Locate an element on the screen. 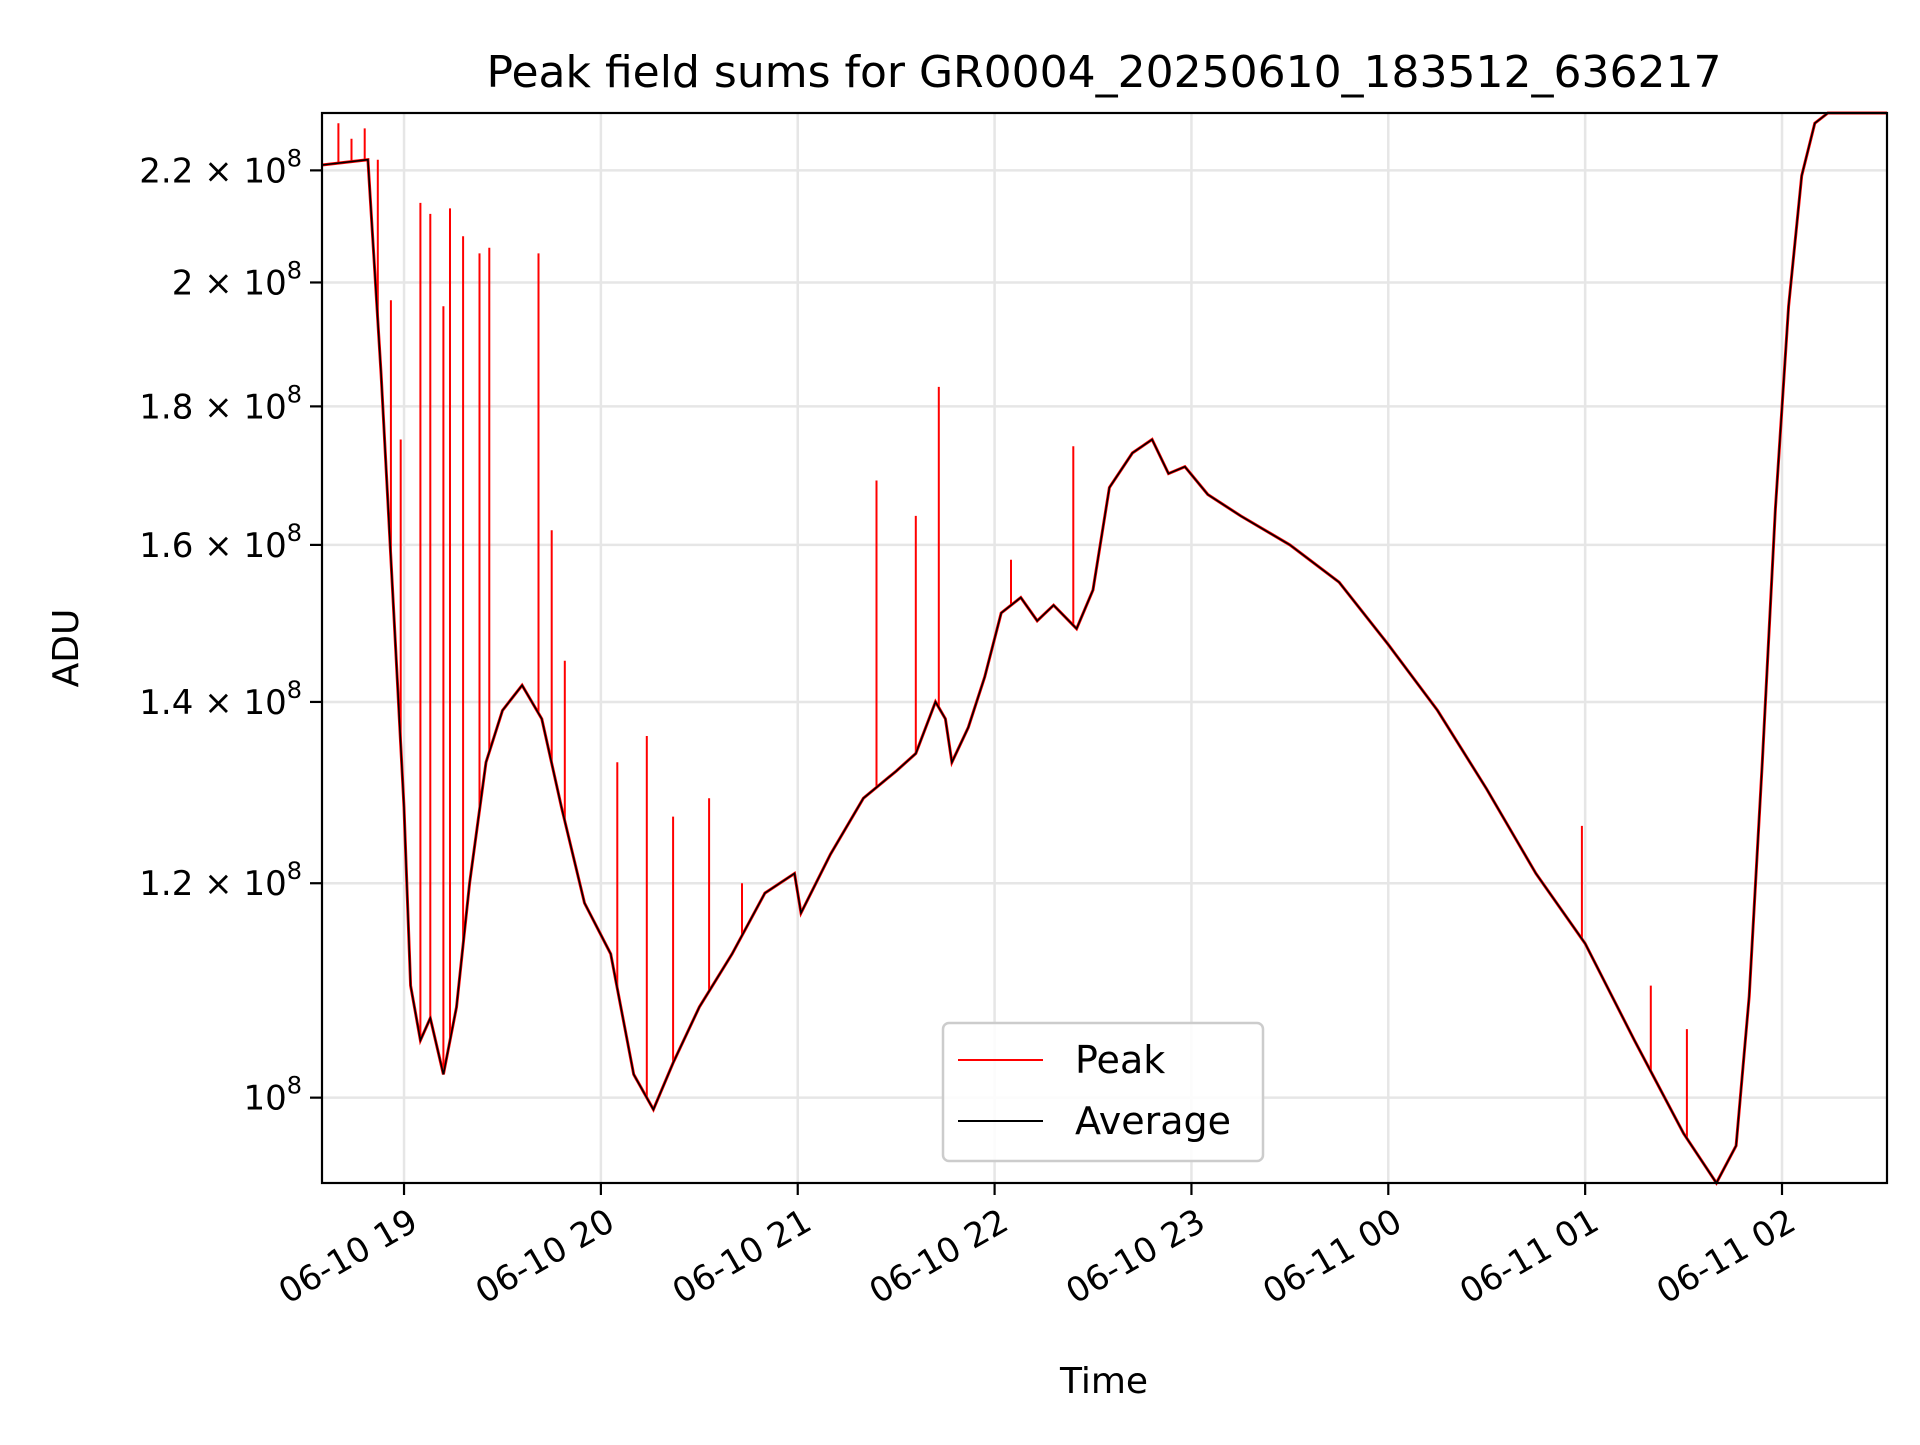 This screenshot has height=1445, width=1920. y-tick-label: 1.2 × 108 is located at coordinates (220, 880).